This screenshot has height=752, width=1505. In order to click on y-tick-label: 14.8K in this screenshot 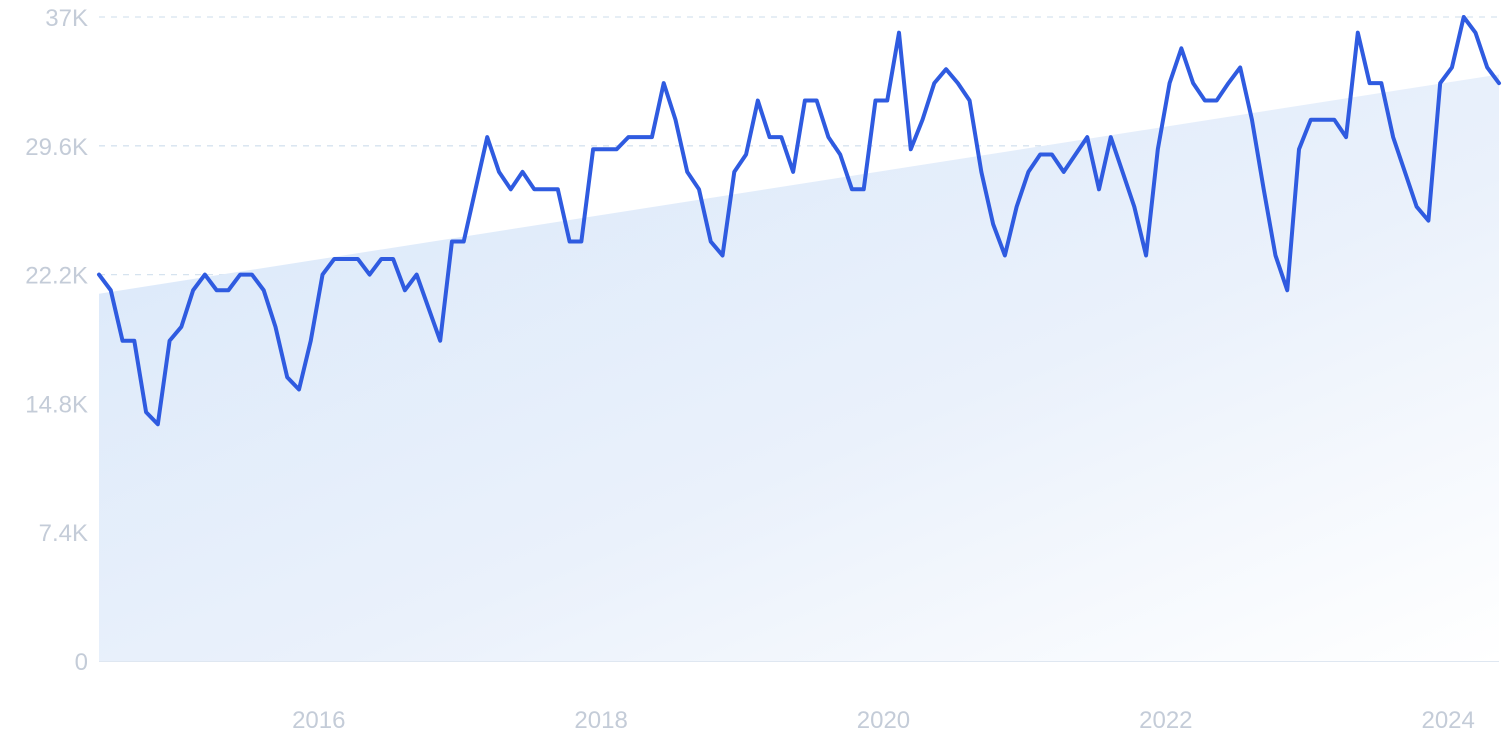, I will do `click(56, 404)`.